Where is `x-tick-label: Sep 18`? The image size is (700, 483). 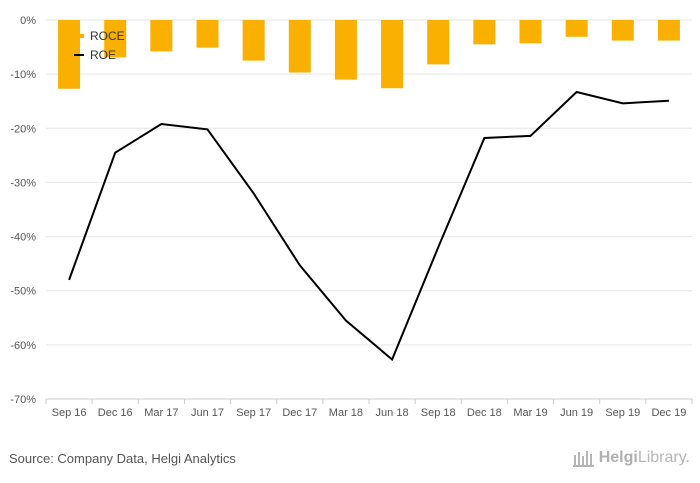
x-tick-label: Sep 18 is located at coordinates (438, 413).